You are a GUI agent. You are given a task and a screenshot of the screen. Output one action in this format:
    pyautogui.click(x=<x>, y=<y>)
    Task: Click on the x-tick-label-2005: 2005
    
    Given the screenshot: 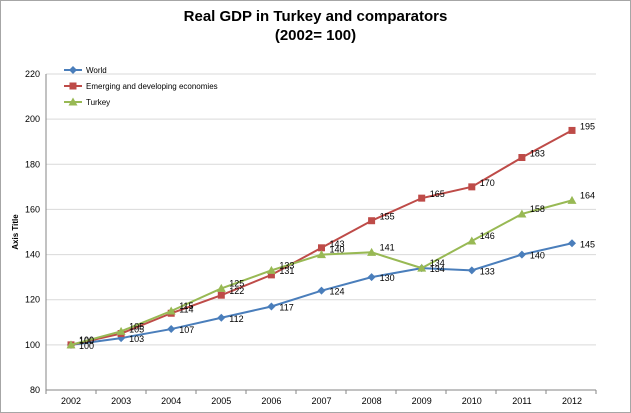 What is the action you would take?
    pyautogui.click(x=221, y=401)
    